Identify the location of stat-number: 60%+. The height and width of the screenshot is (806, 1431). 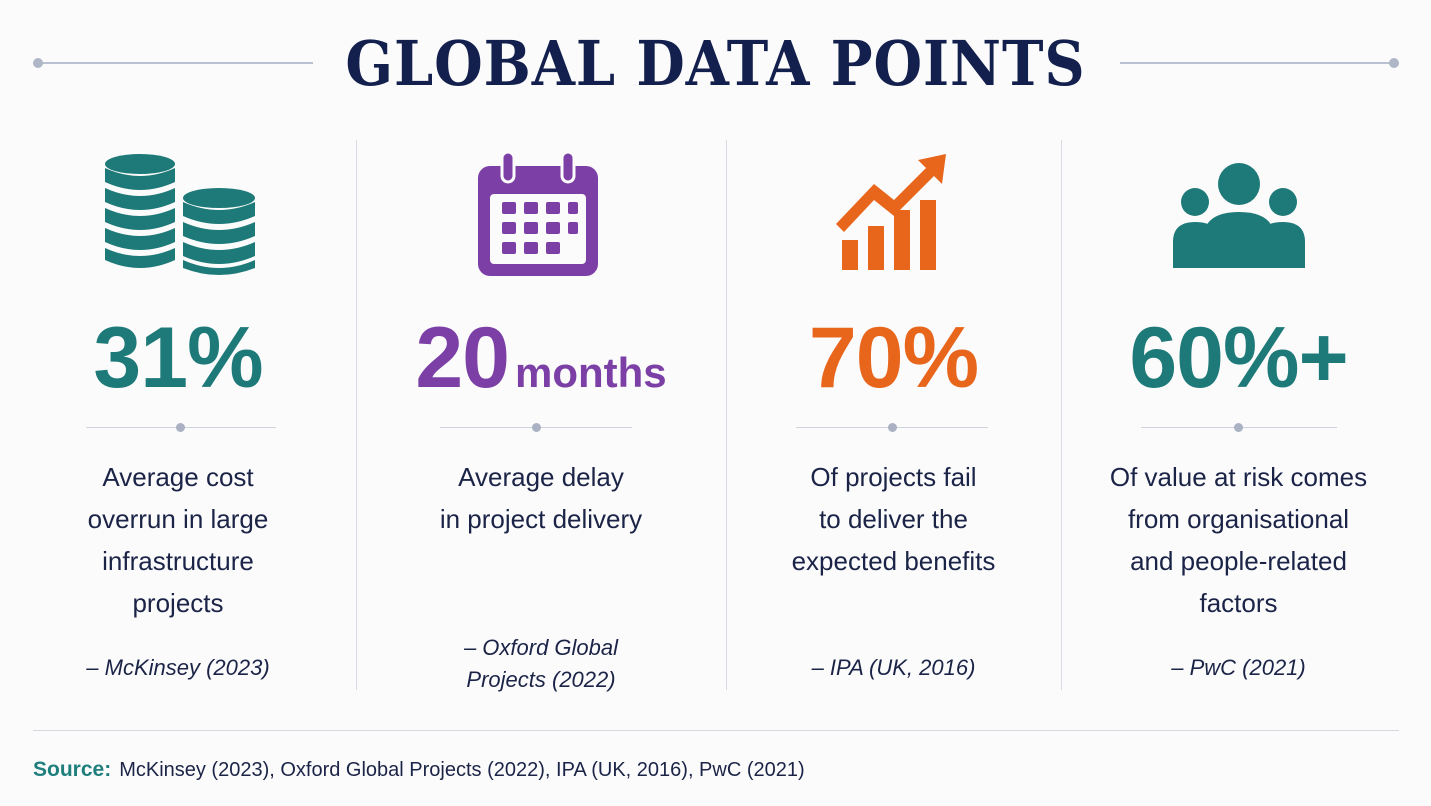
(1238, 358).